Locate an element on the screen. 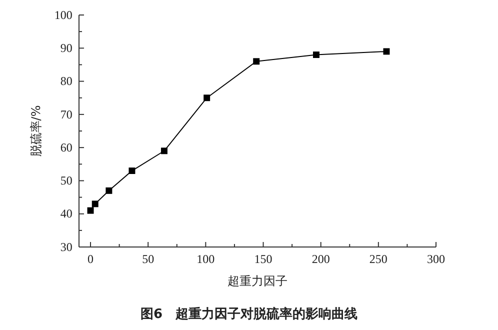 The image size is (498, 330). text: 图6 超重力因子对脱硫率的影响曲线 is located at coordinates (249, 314).